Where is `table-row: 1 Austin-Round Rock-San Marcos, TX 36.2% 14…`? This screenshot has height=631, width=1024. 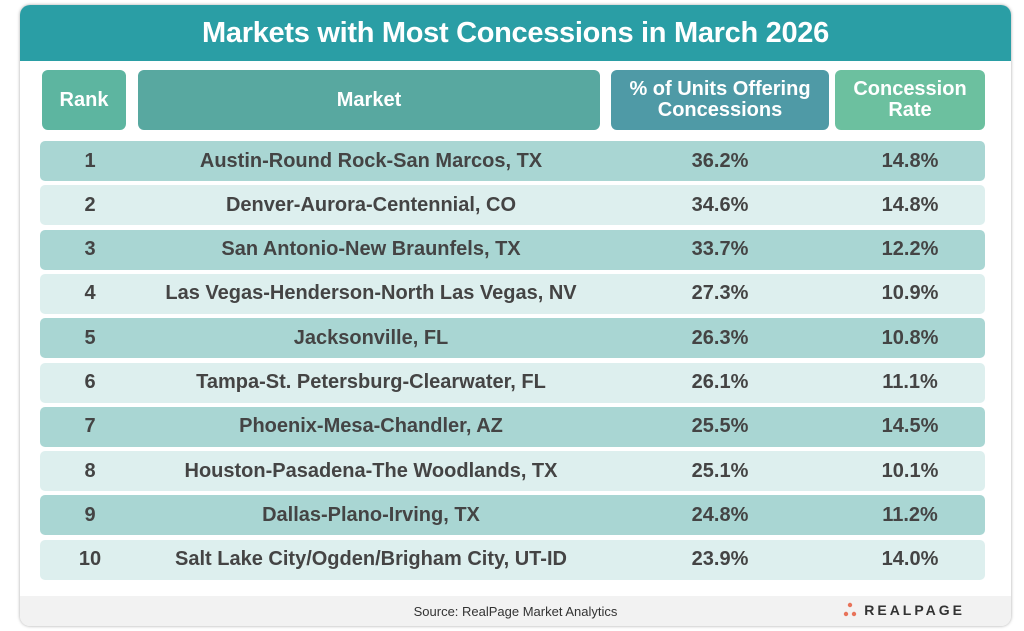
table-row: 1 Austin-Round Rock-San Marcos, TX 36.2% 14… is located at coordinates (512, 161).